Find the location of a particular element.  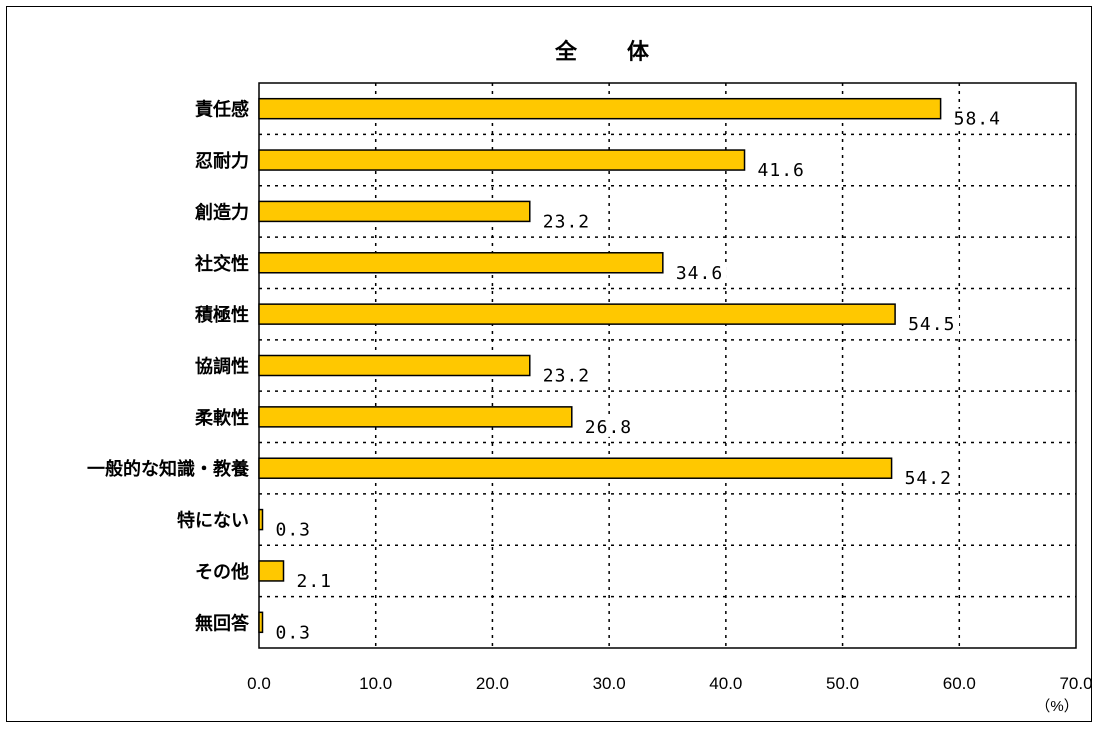

x-tick-labels: 0.0 10.0 20.0 30.0 40.0 50.0 60.0 70.0 is located at coordinates (669, 683).